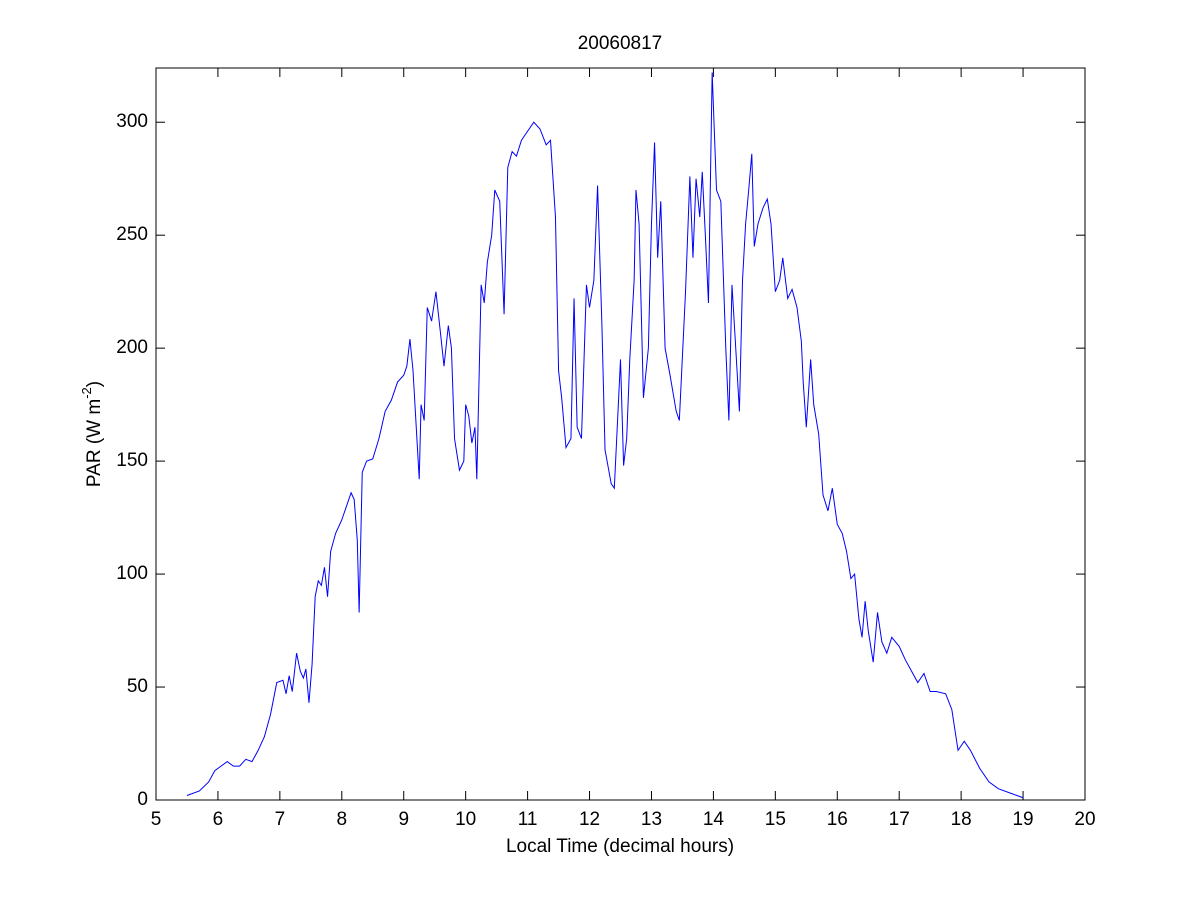 The height and width of the screenshot is (900, 1200). I want to click on y-axis-label-sup: -2, so click(86, 393).